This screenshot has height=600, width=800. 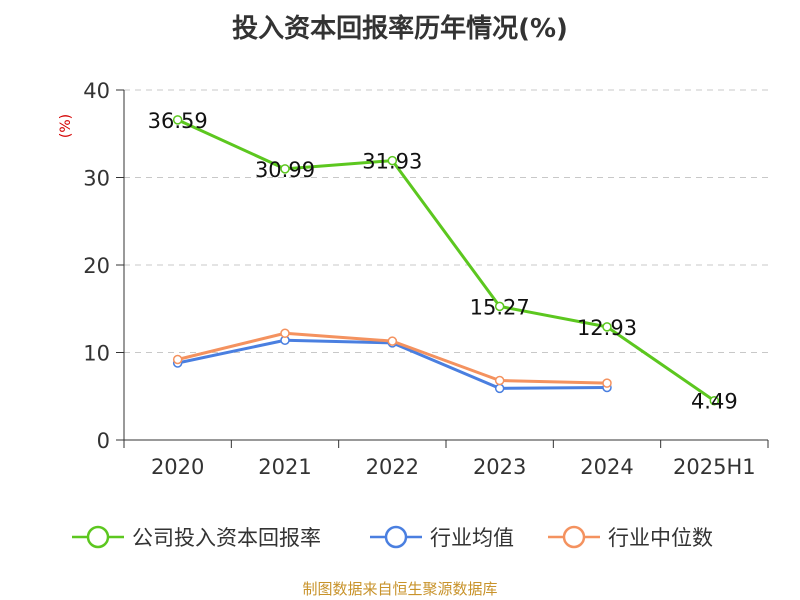 I want to click on y-tick-label: 20, so click(x=96, y=266).